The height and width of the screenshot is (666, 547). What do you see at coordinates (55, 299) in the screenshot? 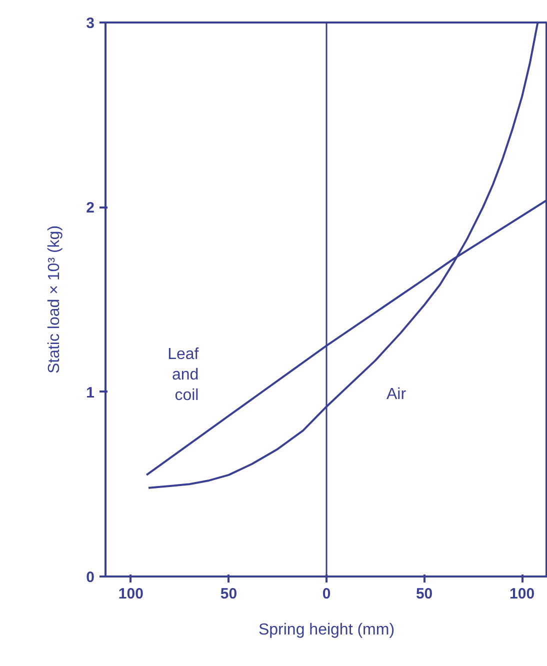
I see `y-axis-title: Static load × 10³ (kg)` at bounding box center [55, 299].